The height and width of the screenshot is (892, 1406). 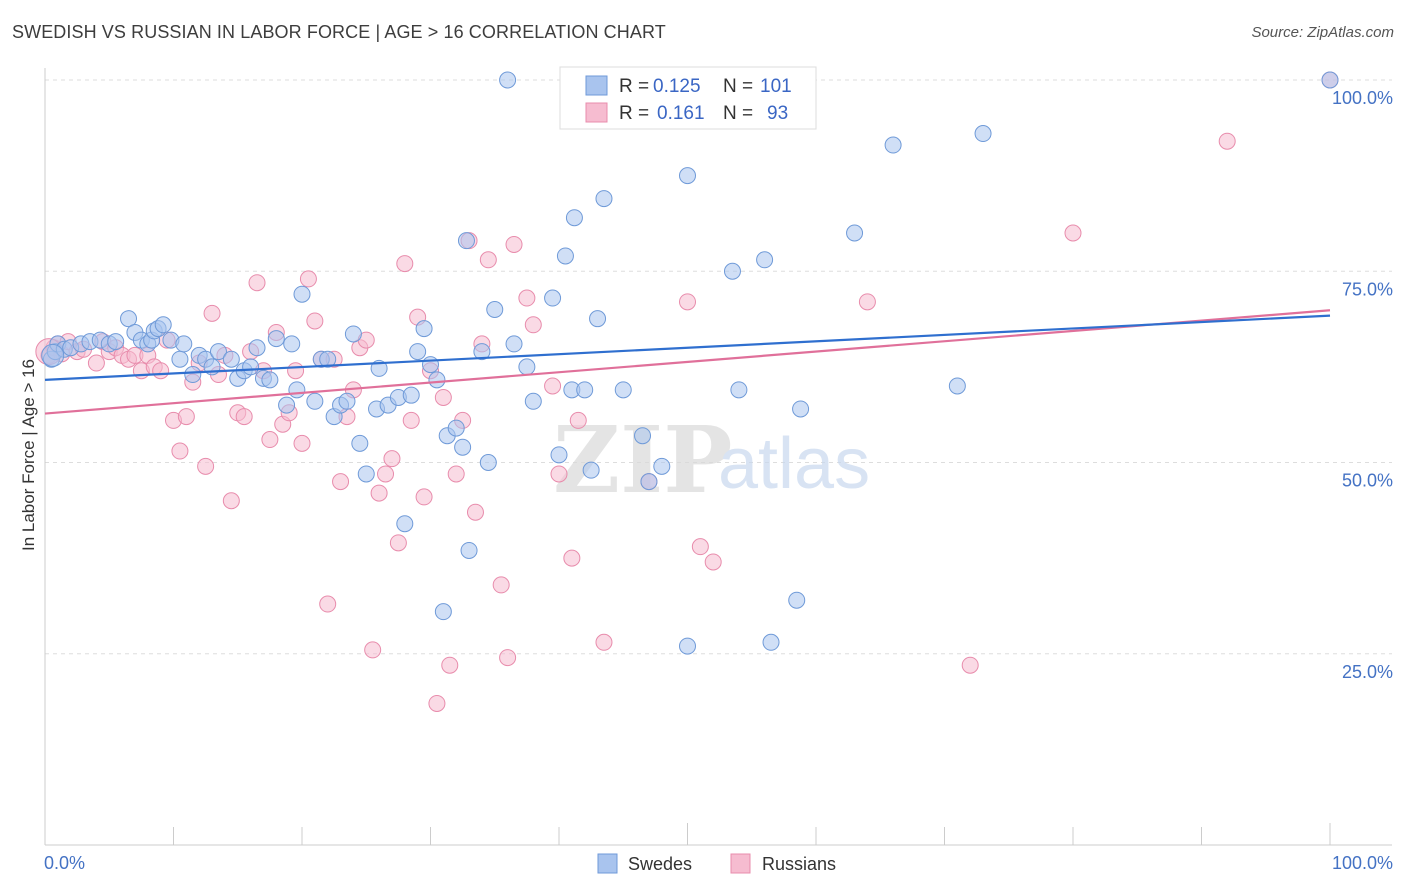 What do you see at coordinates (738, 86) in the screenshot?
I see `legend-n-label-swedes: N =` at bounding box center [738, 86].